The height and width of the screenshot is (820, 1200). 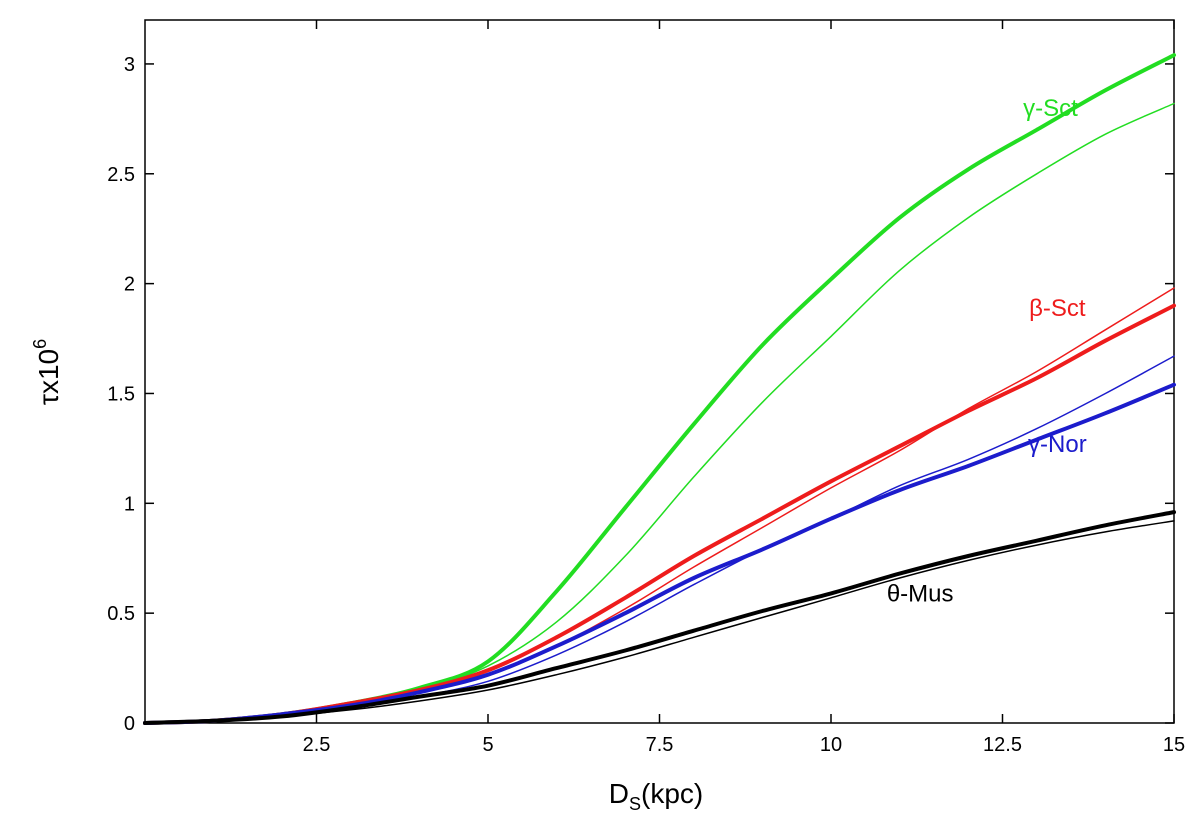 I want to click on y-axis-title: τx106, so click(x=47, y=372).